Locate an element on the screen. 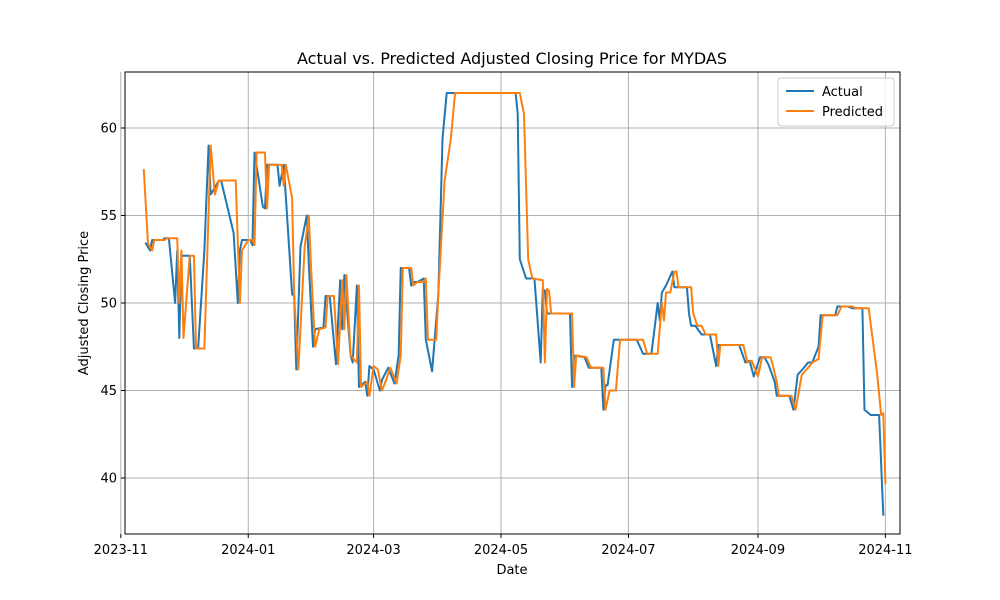  x-tick-label: 2024-03 is located at coordinates (373, 550).